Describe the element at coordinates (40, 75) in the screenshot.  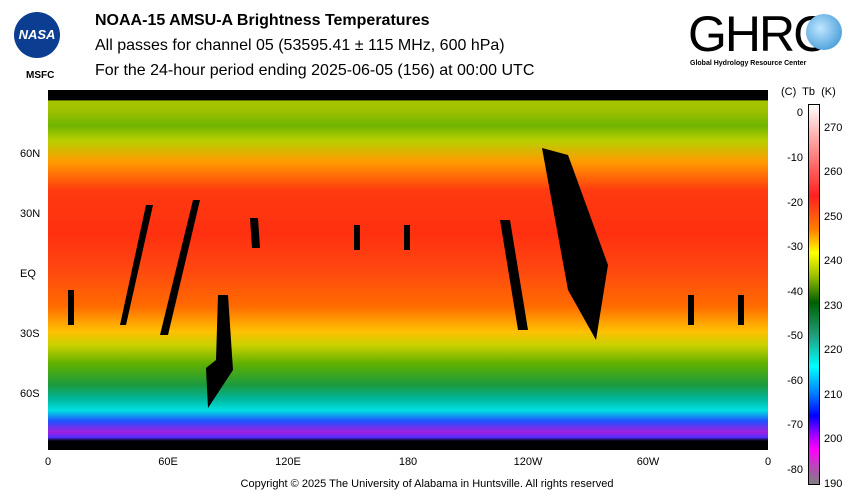
I see `msfc-label: MSFC` at that location.